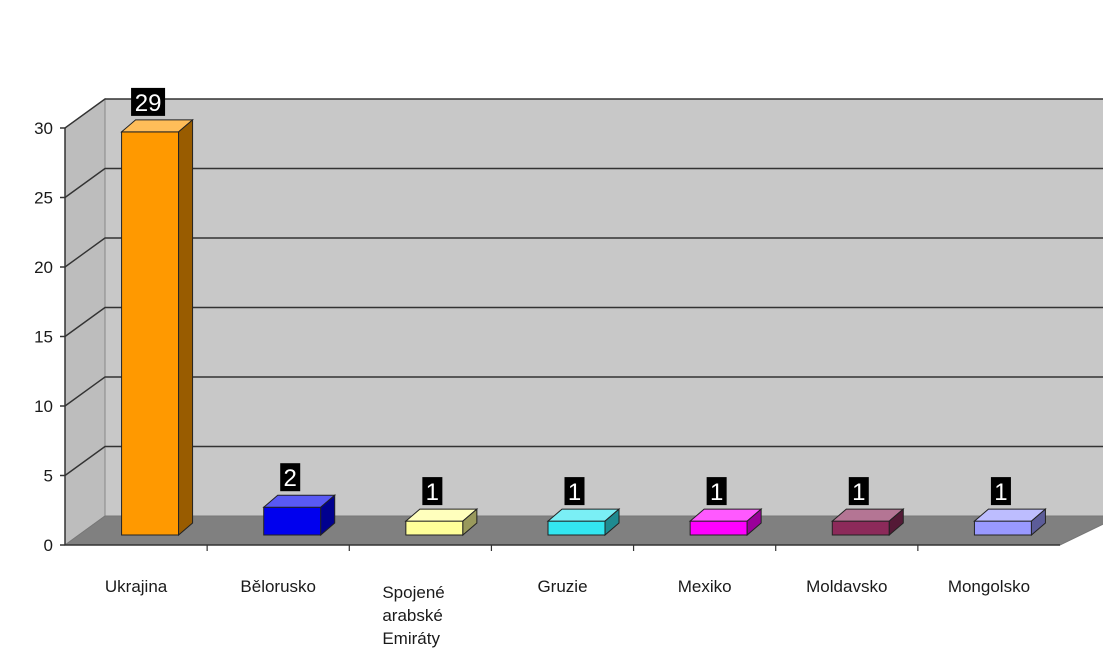 The height and width of the screenshot is (661, 1103). I want to click on y-tick-label: 10, so click(43, 406).